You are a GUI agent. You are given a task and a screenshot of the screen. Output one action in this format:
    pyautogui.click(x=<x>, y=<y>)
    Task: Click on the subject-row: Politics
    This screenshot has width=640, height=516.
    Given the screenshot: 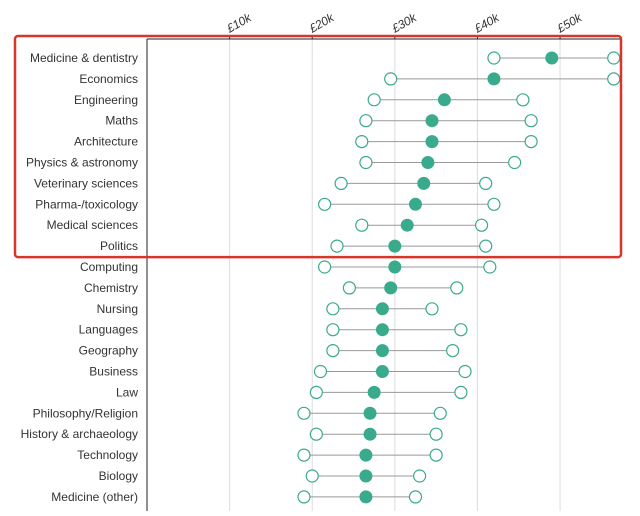 What is the action you would take?
    pyautogui.click(x=296, y=246)
    